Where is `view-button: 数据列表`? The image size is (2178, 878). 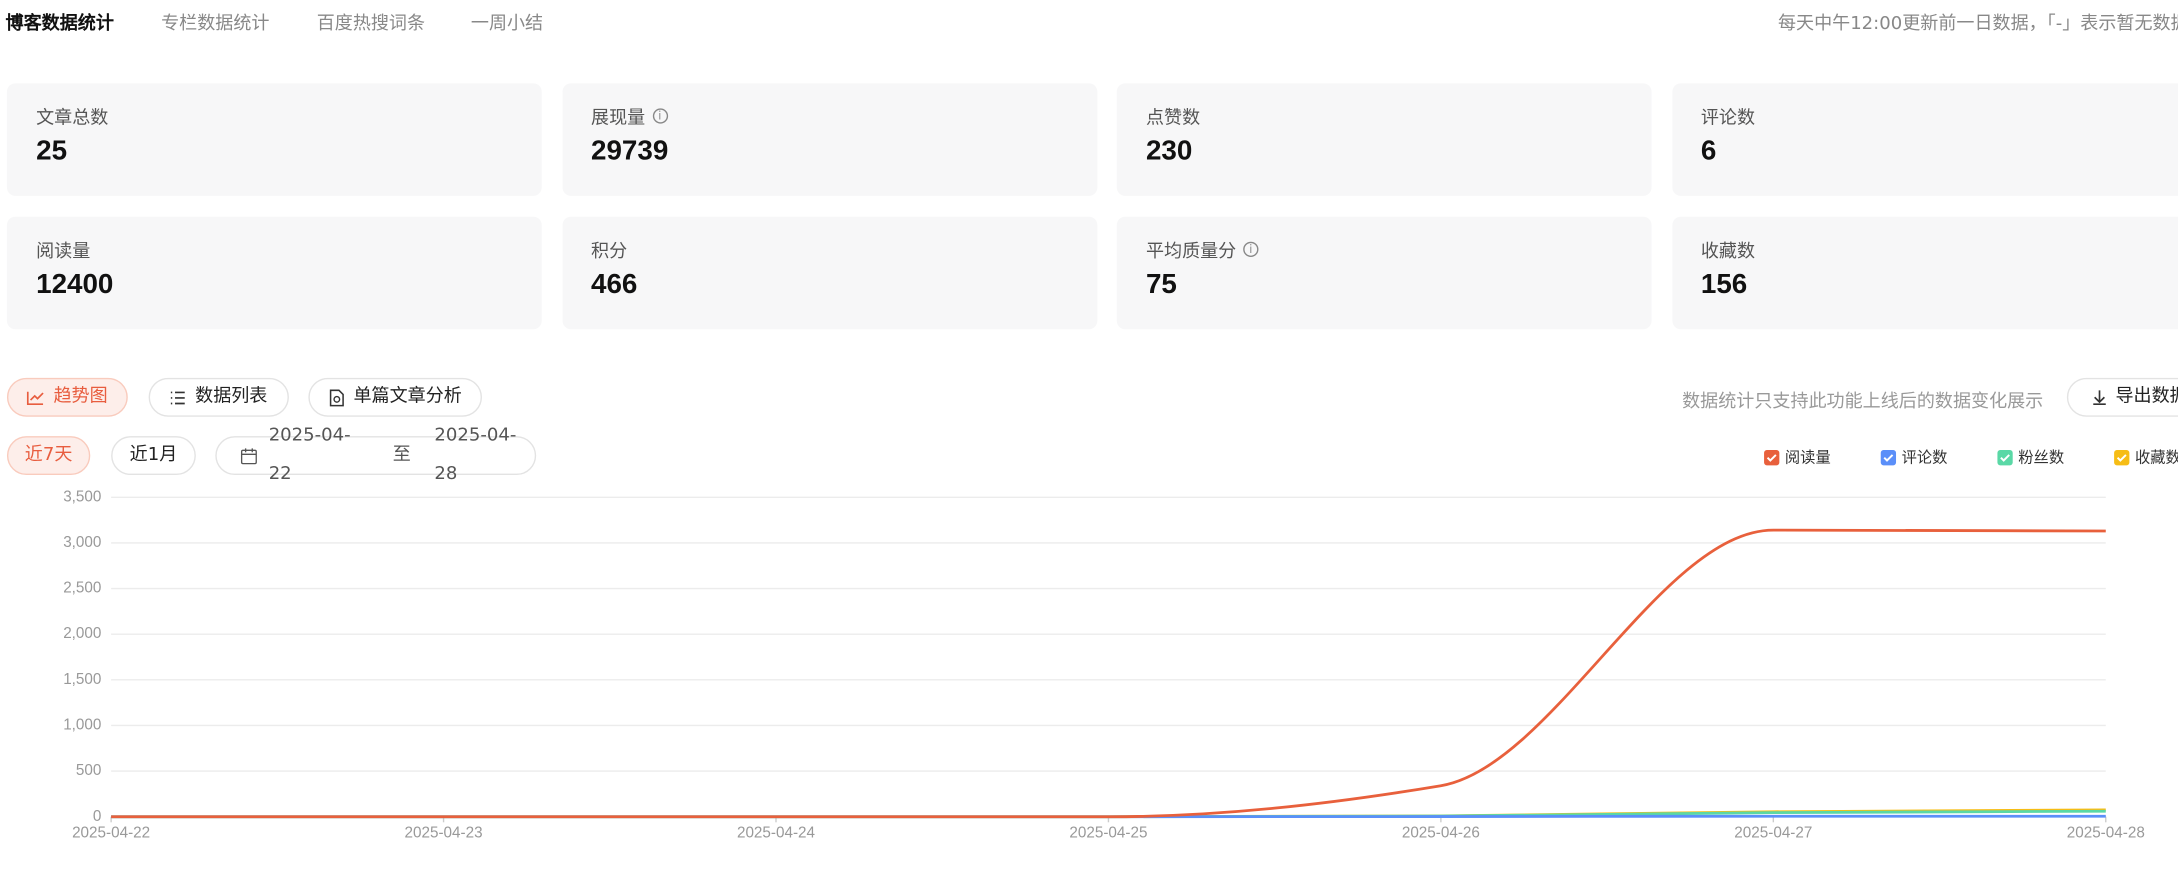
view-button: 数据列表 is located at coordinates (218, 397).